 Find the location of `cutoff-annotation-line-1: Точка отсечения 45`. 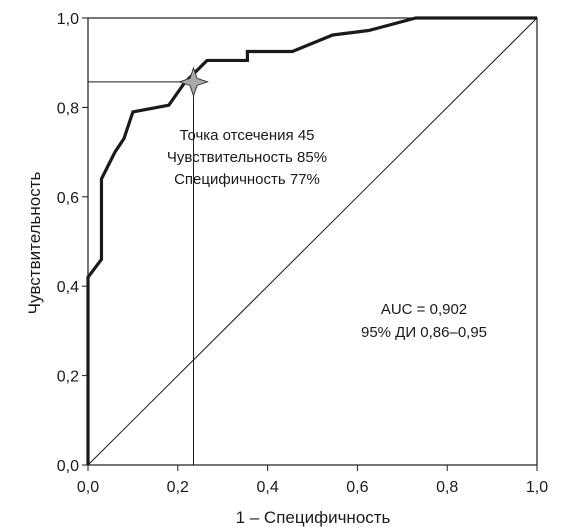

cutoff-annotation-line-1: Точка отсечения 45 is located at coordinates (246, 135).